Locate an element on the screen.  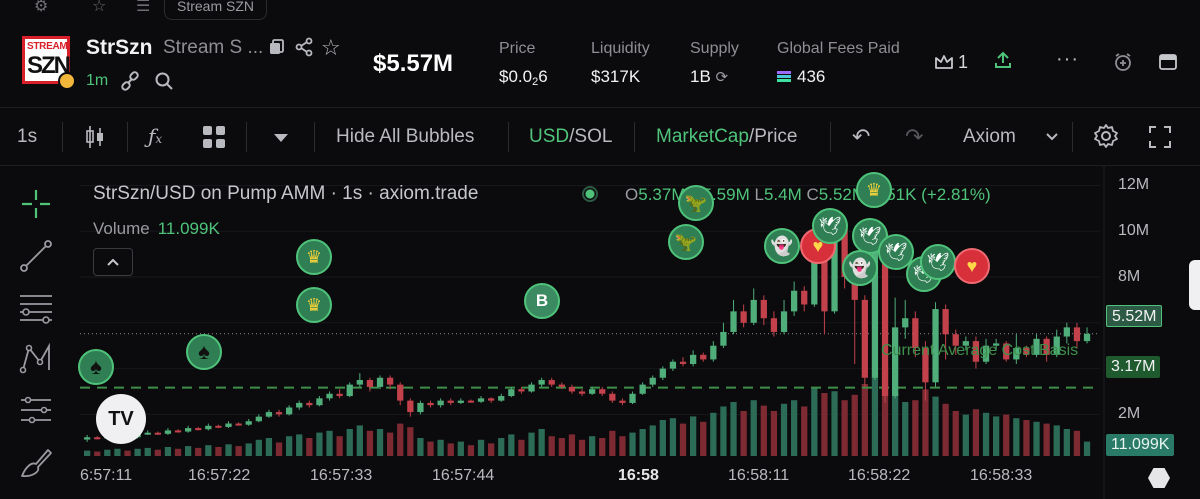
panel-icon is located at coordinates (1168, 64).